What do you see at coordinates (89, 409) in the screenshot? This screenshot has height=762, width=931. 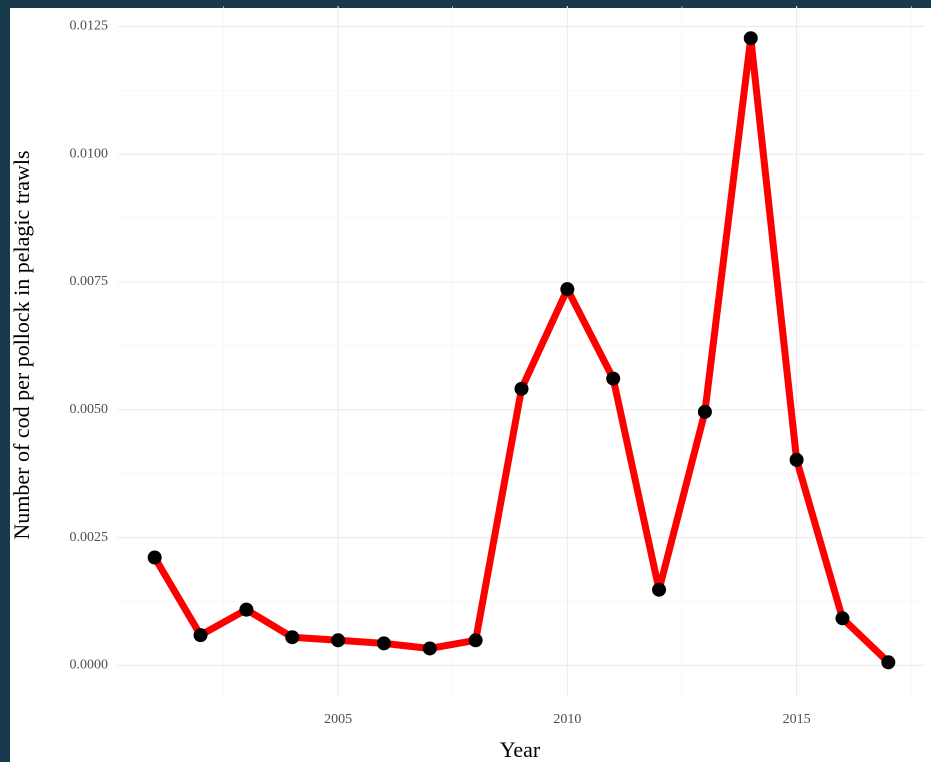 I see `y-tick-label: 0.0050` at bounding box center [89, 409].